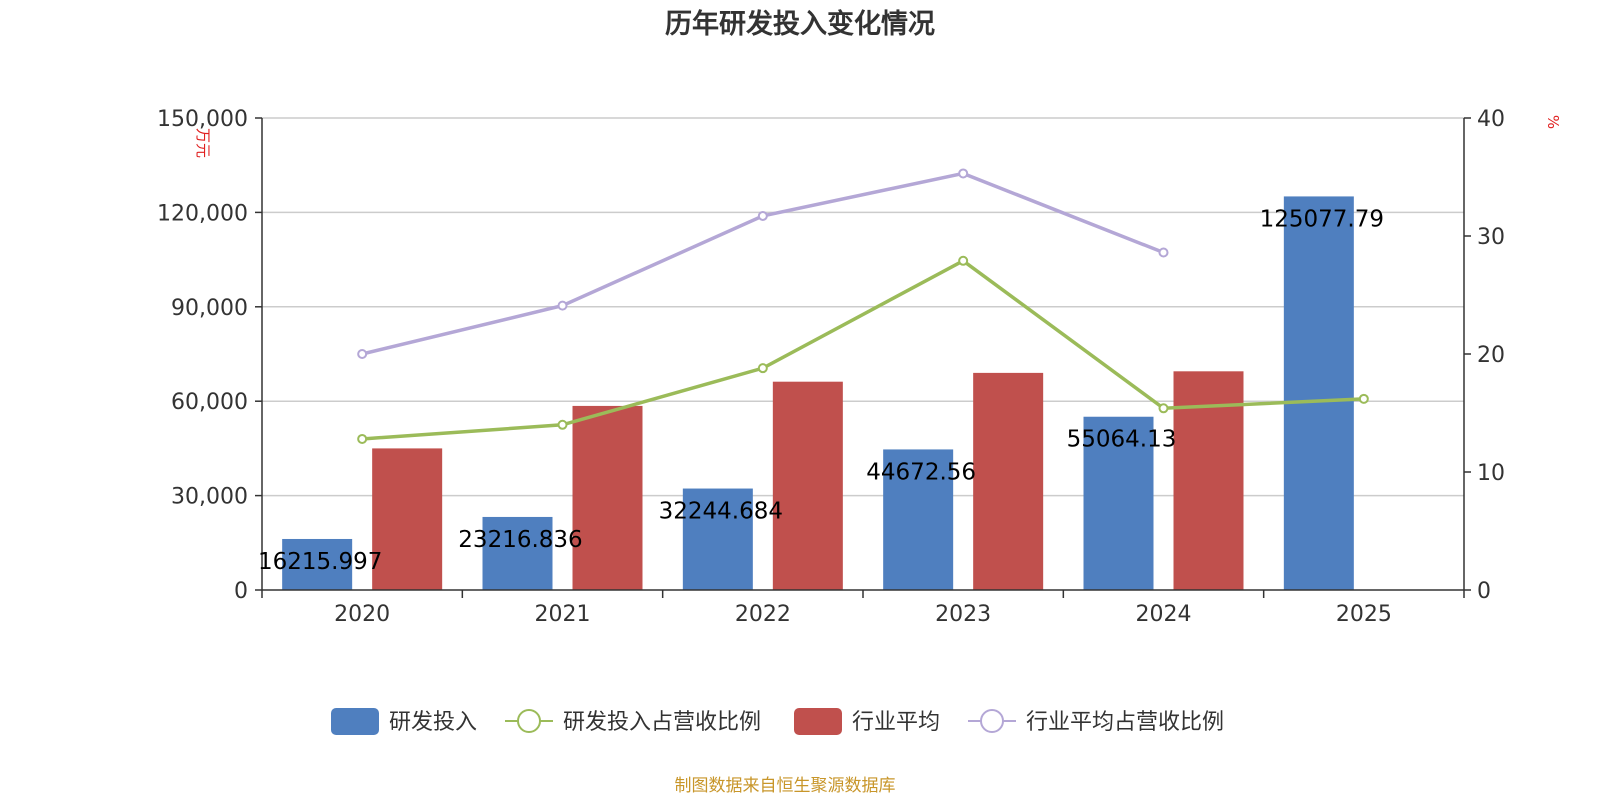  What do you see at coordinates (203, 143) in the screenshot?
I see `left-axis-unit: 万元` at bounding box center [203, 143].